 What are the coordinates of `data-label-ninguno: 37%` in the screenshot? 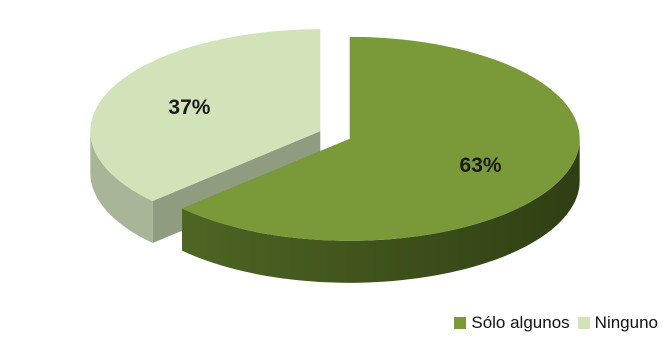 It's located at (189, 107).